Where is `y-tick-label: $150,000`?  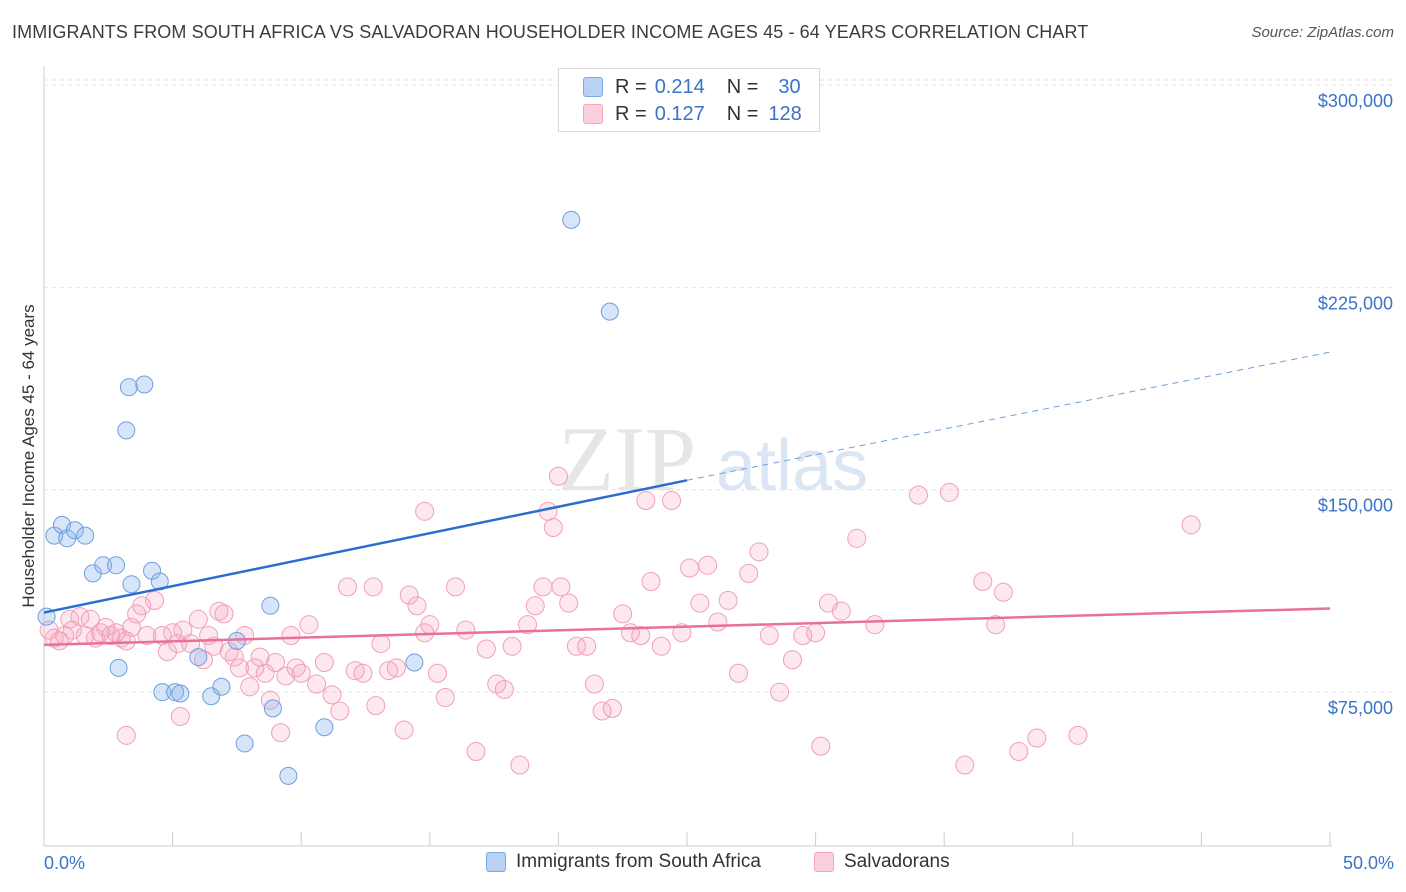
y-tick-label: $150,000 is located at coordinates (1355, 506).